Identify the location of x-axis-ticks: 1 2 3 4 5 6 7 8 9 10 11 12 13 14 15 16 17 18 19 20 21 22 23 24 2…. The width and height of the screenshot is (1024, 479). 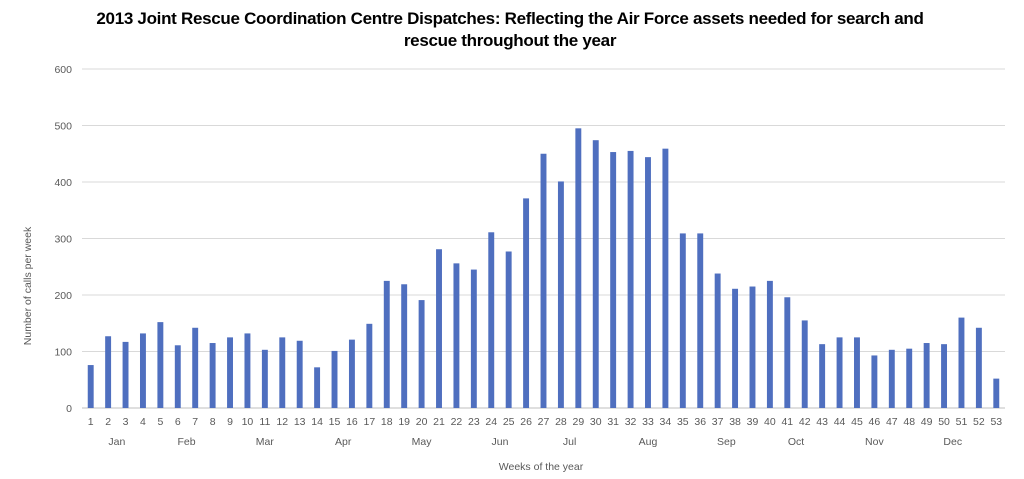
(545, 422).